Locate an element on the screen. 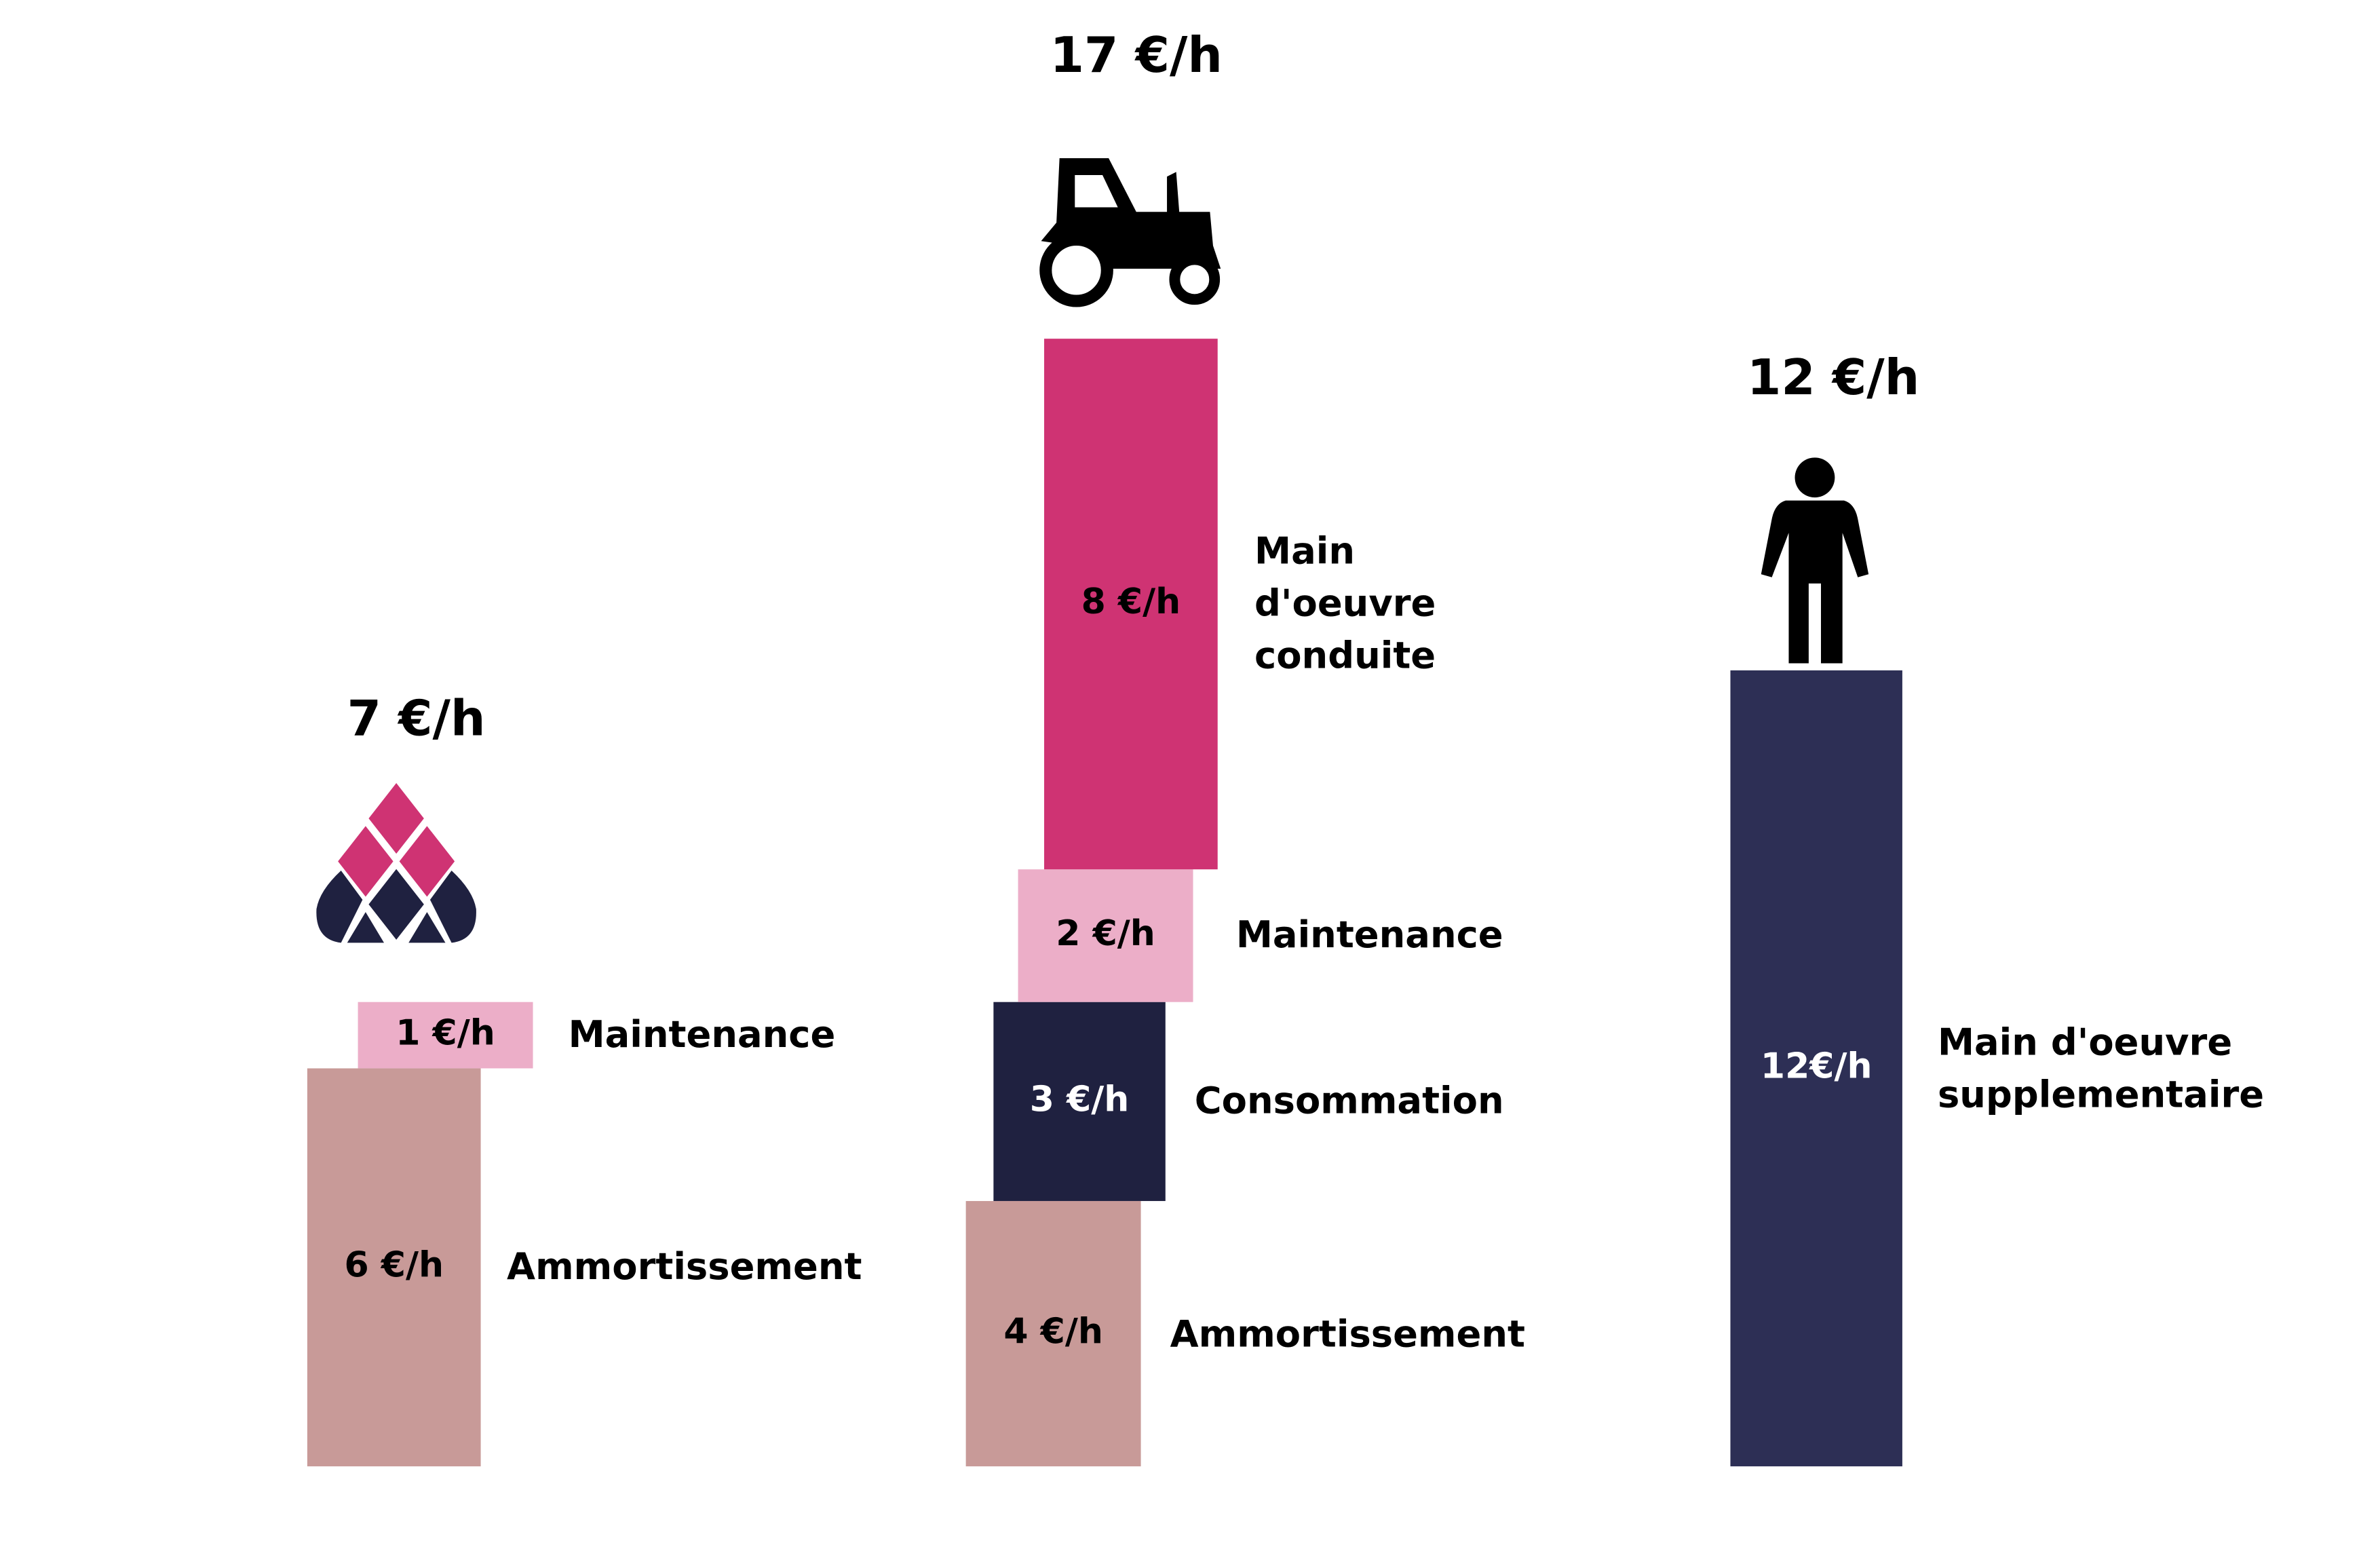 This screenshot has height=1560, width=2380. value-label: 12€/h is located at coordinates (1817, 1066).